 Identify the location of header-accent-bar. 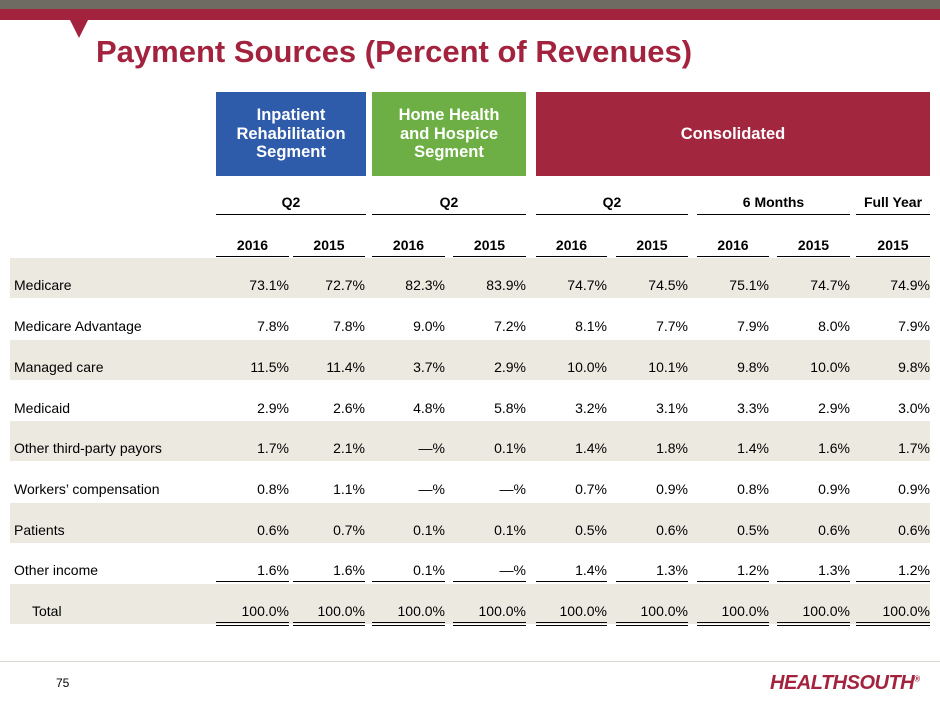
(470, 14).